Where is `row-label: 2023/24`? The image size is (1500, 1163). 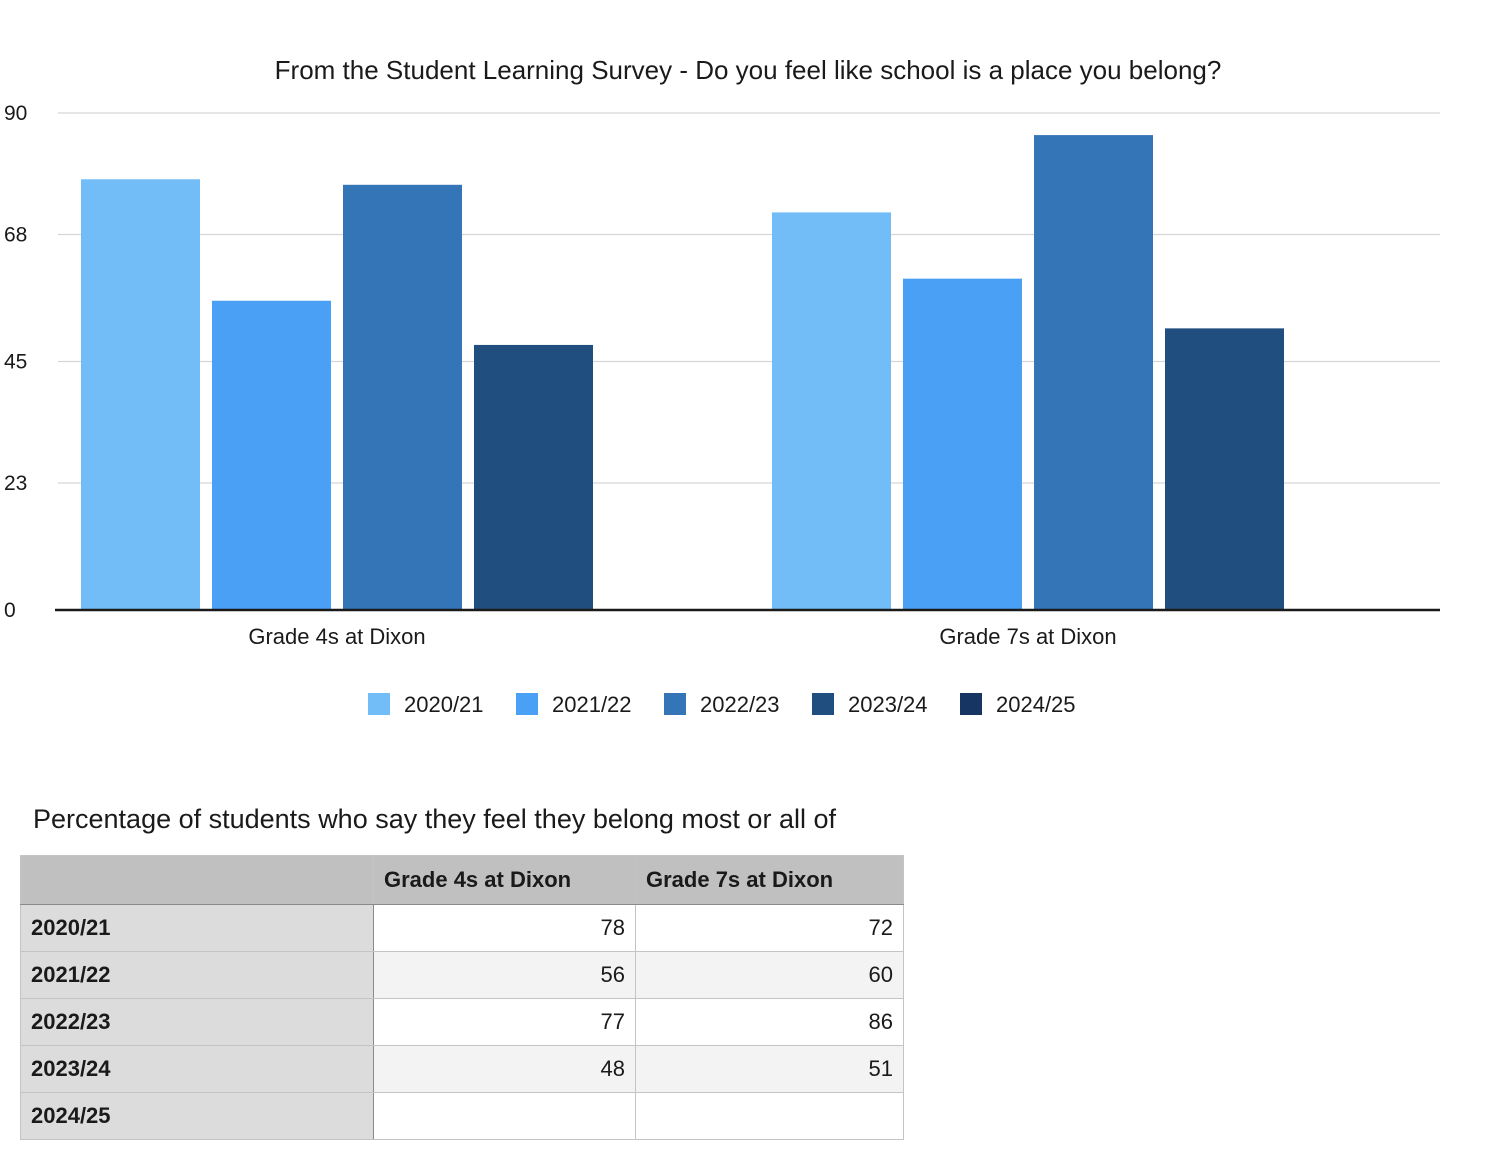 row-label: 2023/24 is located at coordinates (197, 1069).